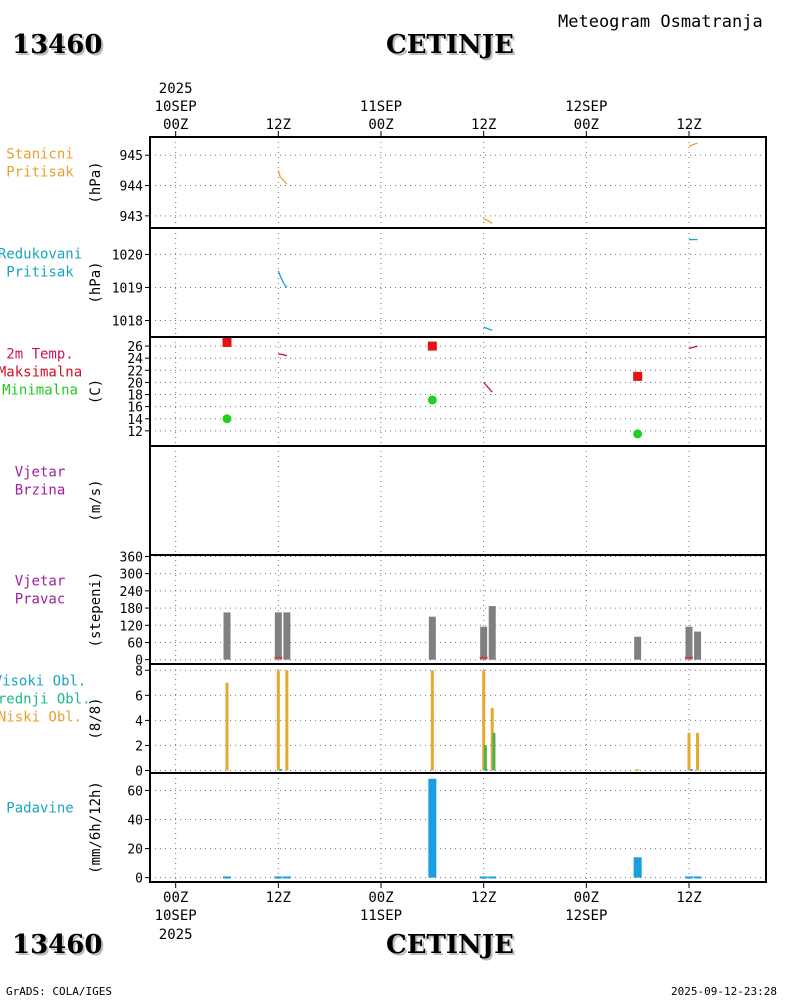 This screenshot has width=800, height=1000. What do you see at coordinates (41, 373) in the screenshot?
I see `temperature-label: Maksimalna` at bounding box center [41, 373].